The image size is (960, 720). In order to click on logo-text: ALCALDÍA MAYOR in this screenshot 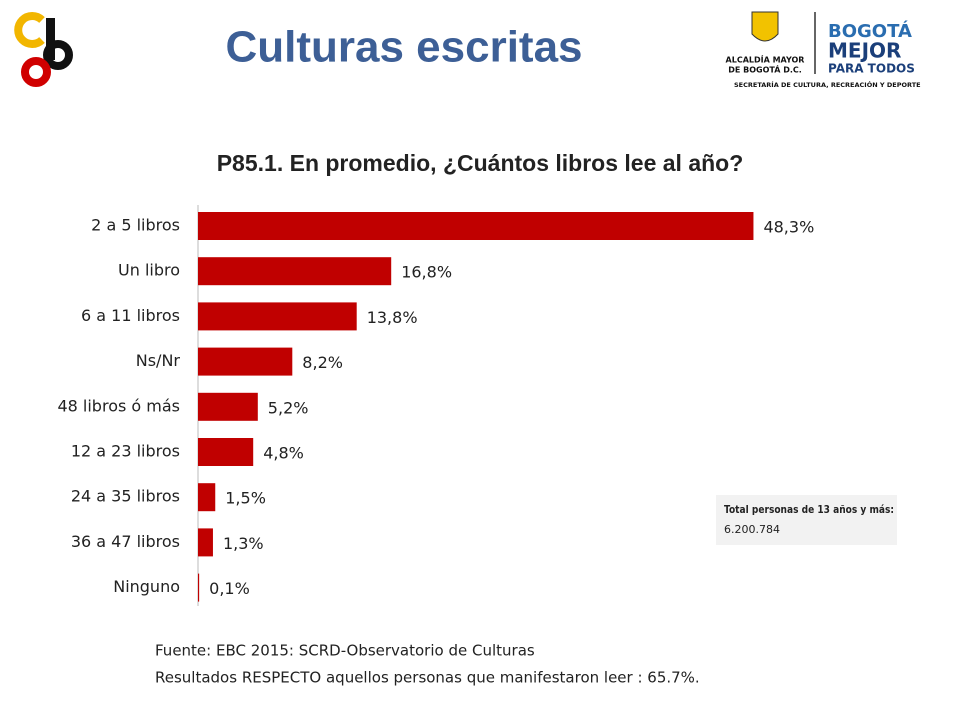, I will do `click(765, 59)`.